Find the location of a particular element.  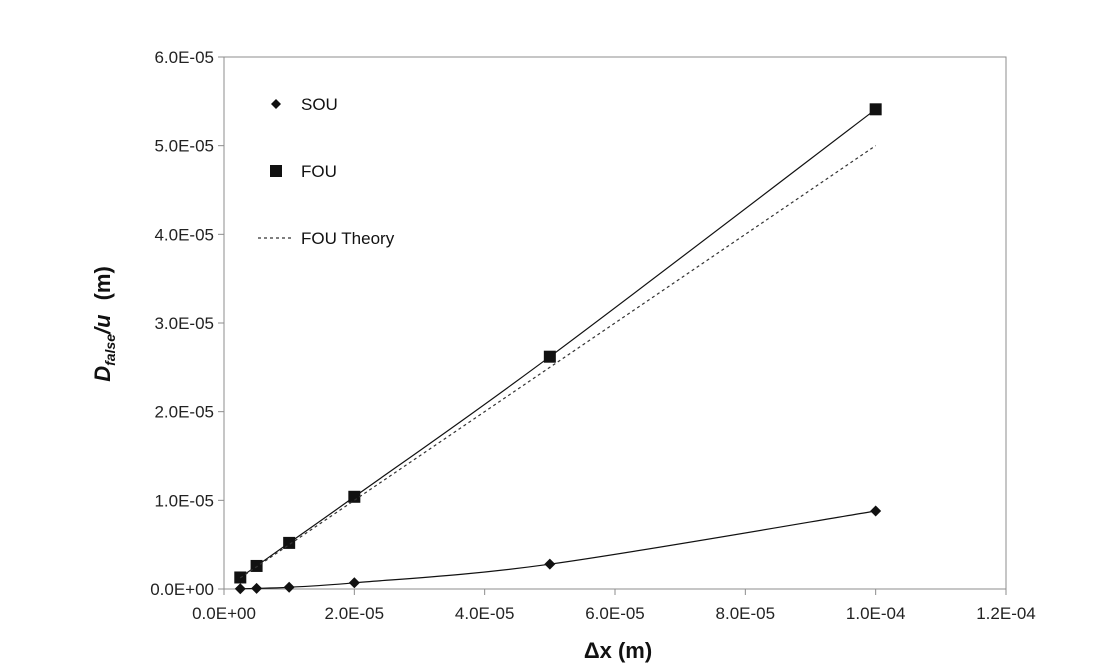

y-tick-label: 2.0E-05 is located at coordinates (184, 412).